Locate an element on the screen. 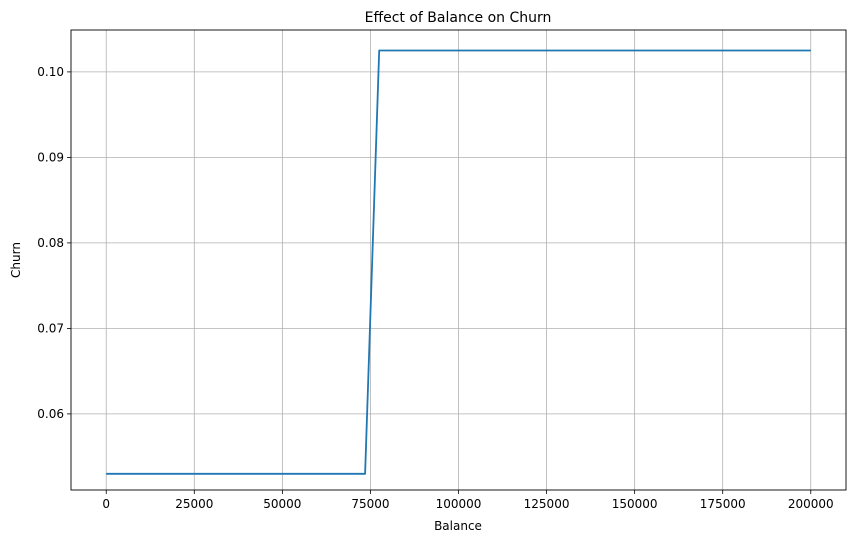  x-tick-label: 150000 is located at coordinates (635, 504).